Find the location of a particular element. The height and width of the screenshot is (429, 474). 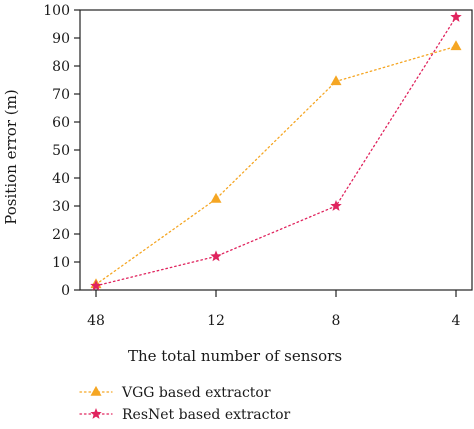

x-axis-label: The total number of sensors is located at coordinates (235, 356).